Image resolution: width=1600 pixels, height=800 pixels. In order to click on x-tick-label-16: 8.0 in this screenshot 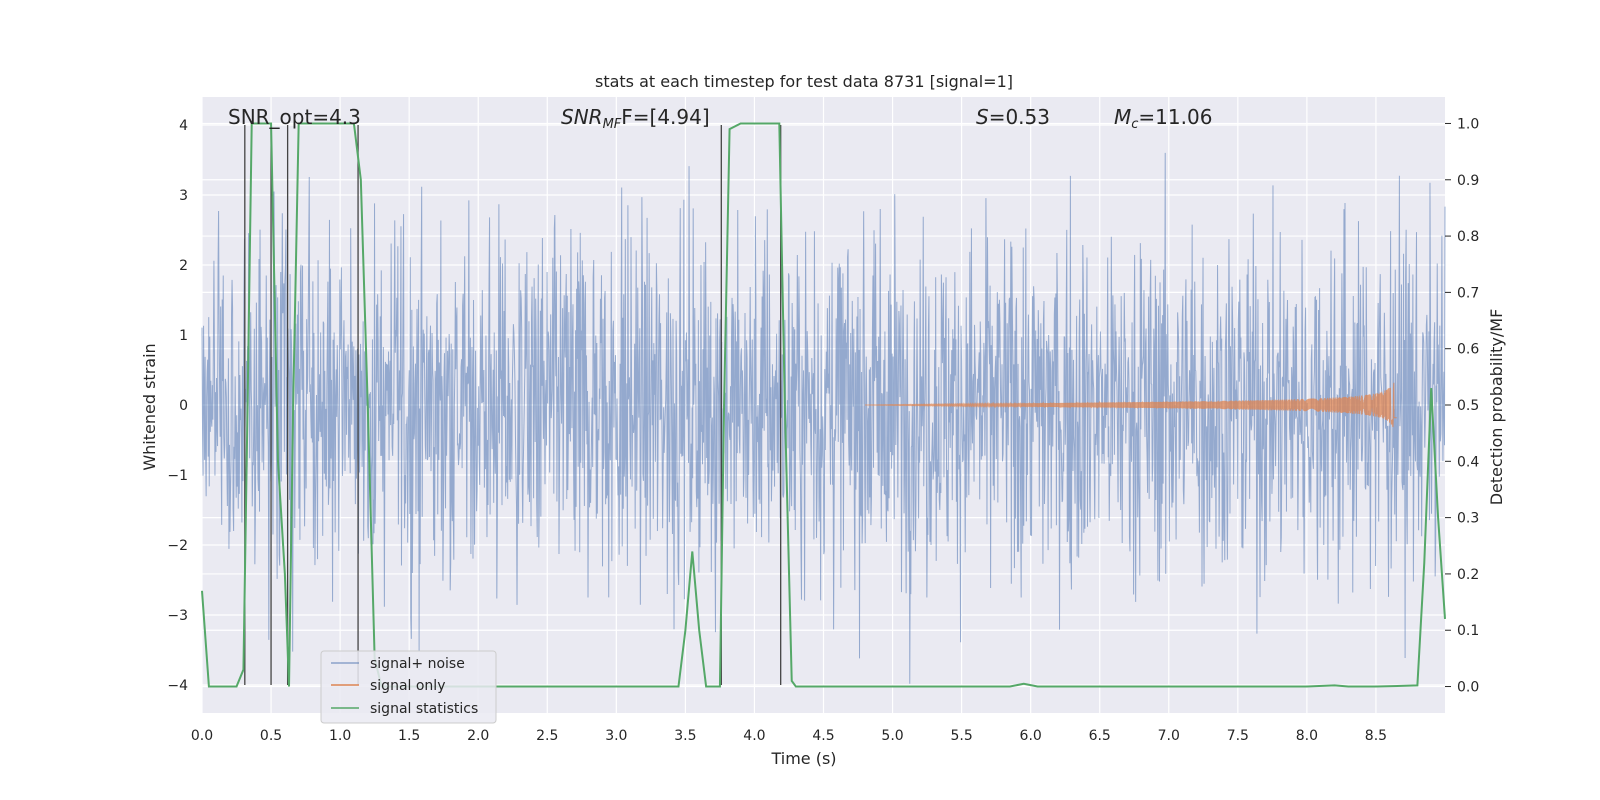, I will do `click(1307, 736)`.